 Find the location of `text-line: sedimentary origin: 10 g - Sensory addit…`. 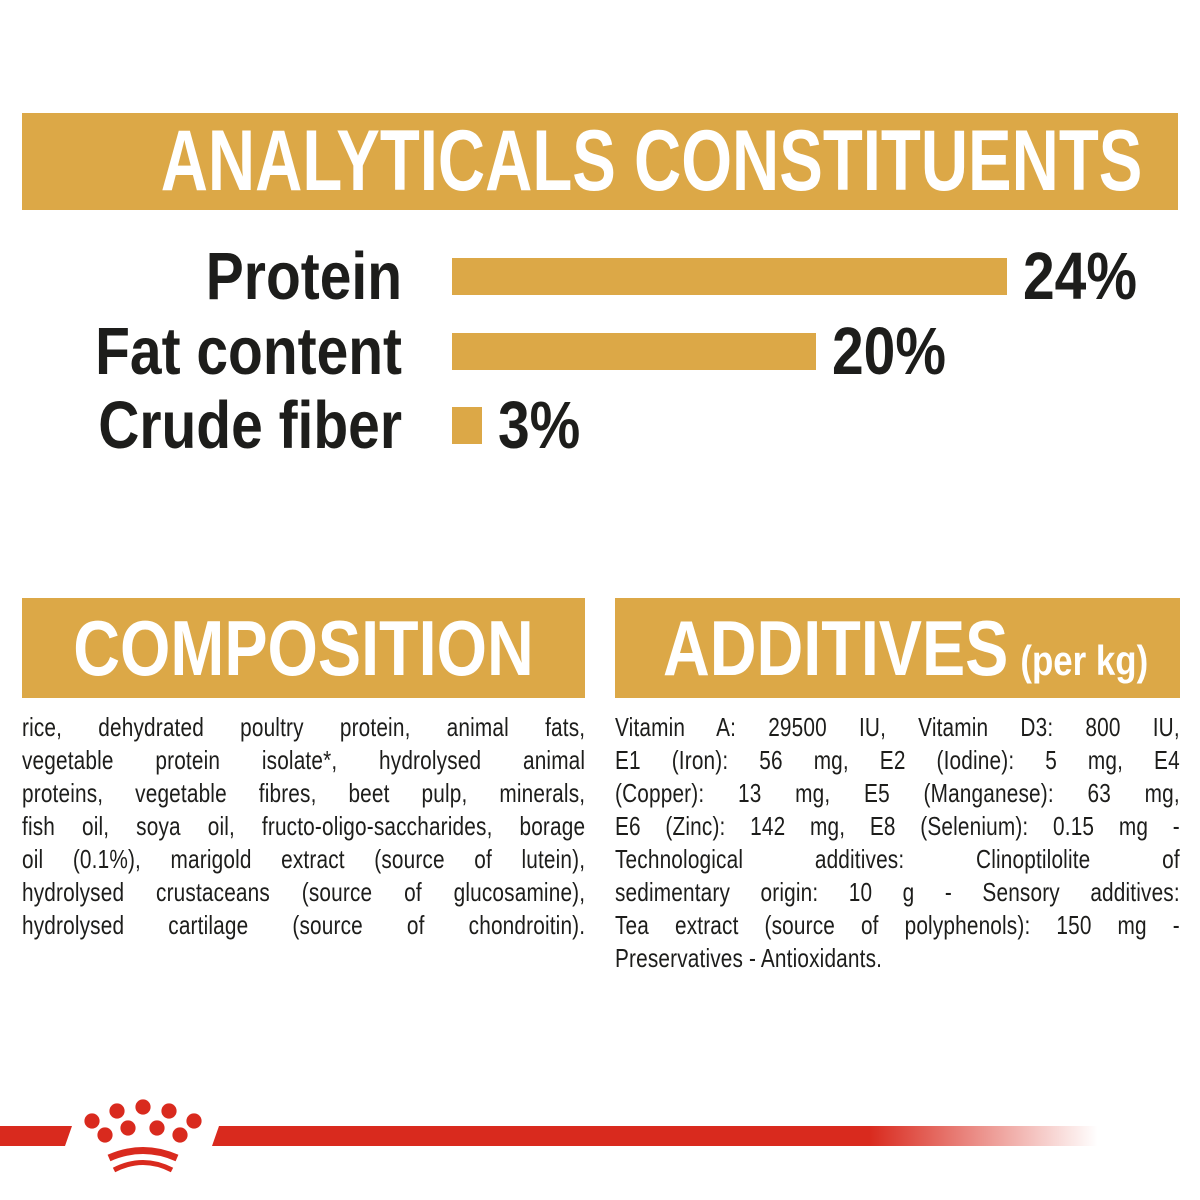

text-line: sedimentary origin: 10 g - Sensory addit… is located at coordinates (897, 892).